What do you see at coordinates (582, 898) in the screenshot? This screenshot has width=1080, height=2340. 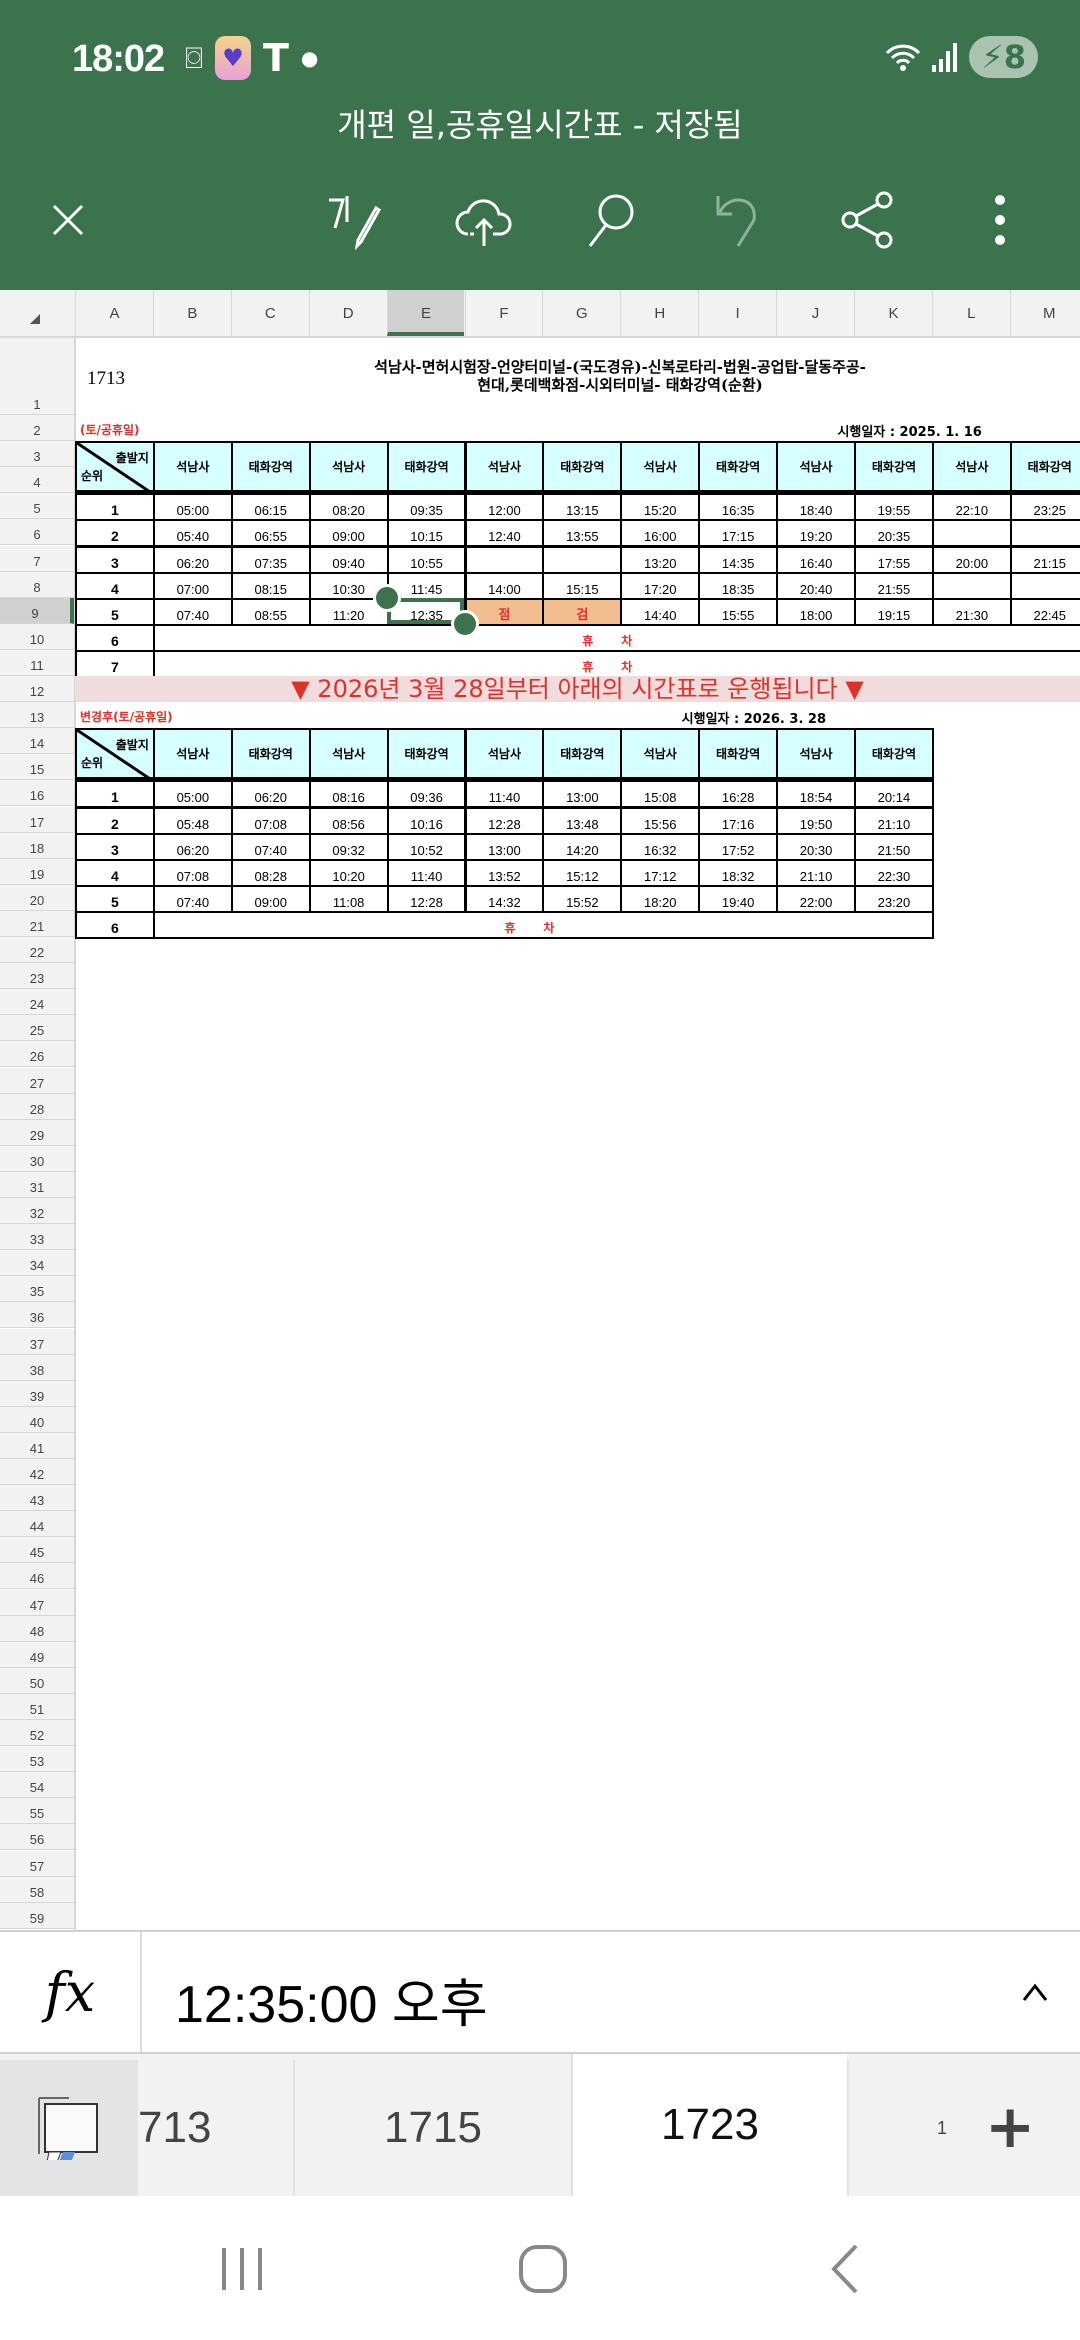 I see `time-cell: 15:52` at bounding box center [582, 898].